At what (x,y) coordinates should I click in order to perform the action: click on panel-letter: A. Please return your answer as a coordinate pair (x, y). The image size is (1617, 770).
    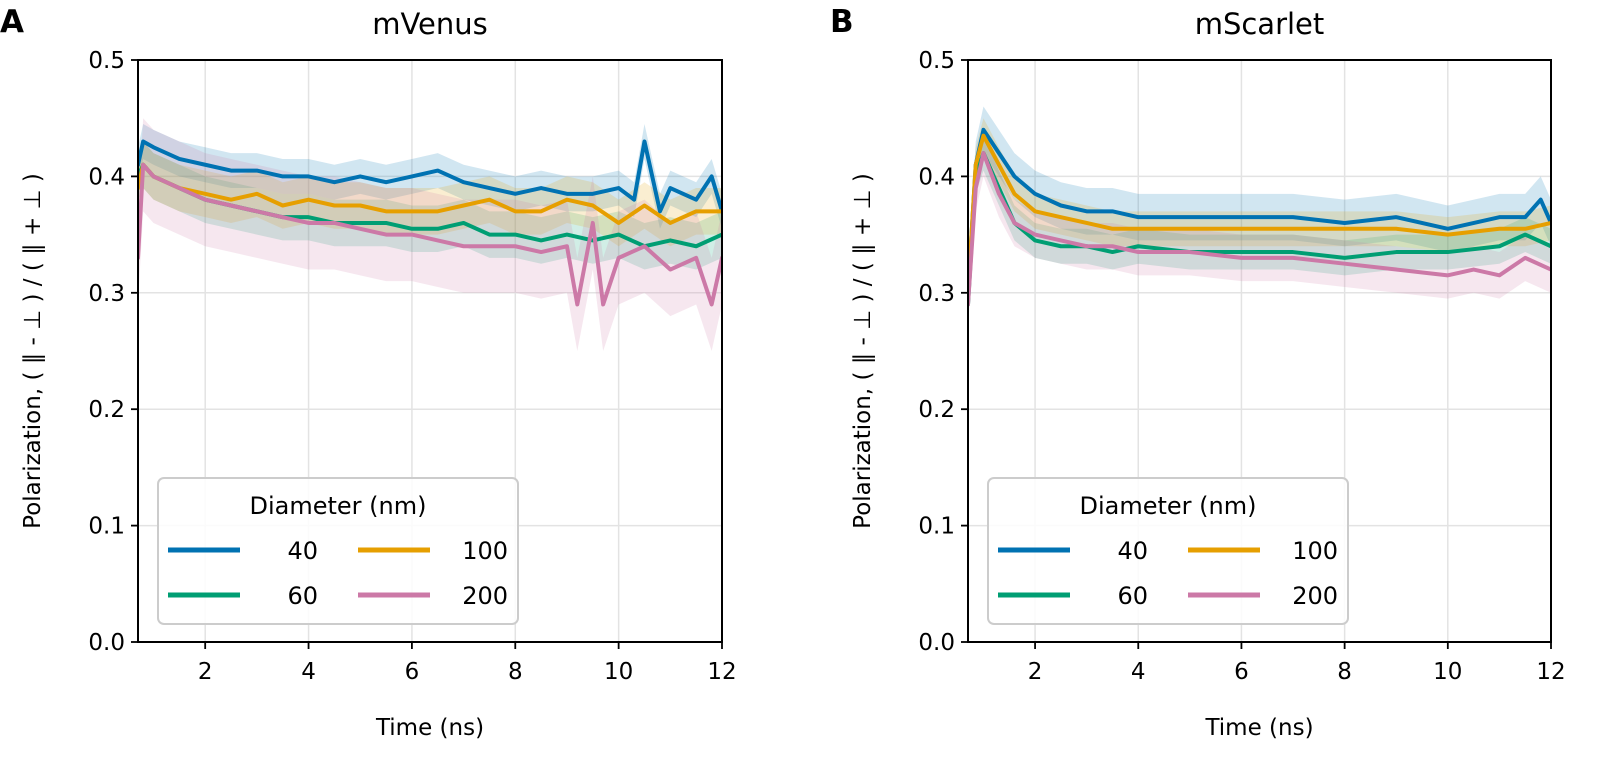
    Looking at the image, I should click on (12, 22).